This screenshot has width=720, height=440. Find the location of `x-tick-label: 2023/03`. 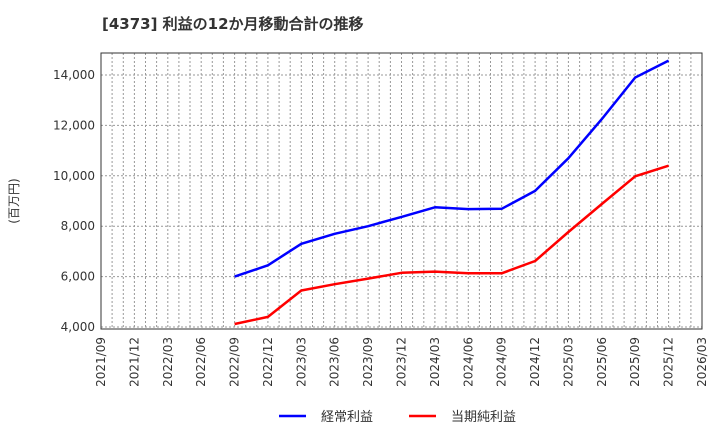

x-tick-label: 2023/03 is located at coordinates (301, 362).